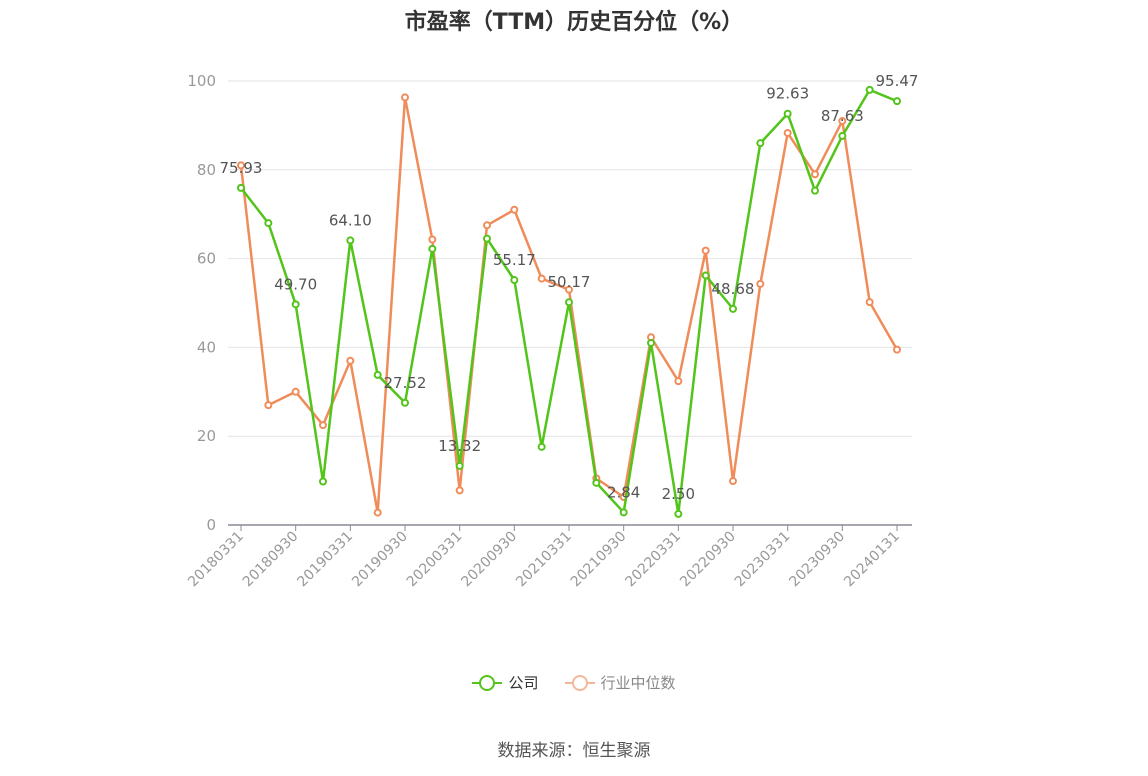  Describe the element at coordinates (523, 683) in the screenshot. I see `legend-company-label: 公司` at that location.